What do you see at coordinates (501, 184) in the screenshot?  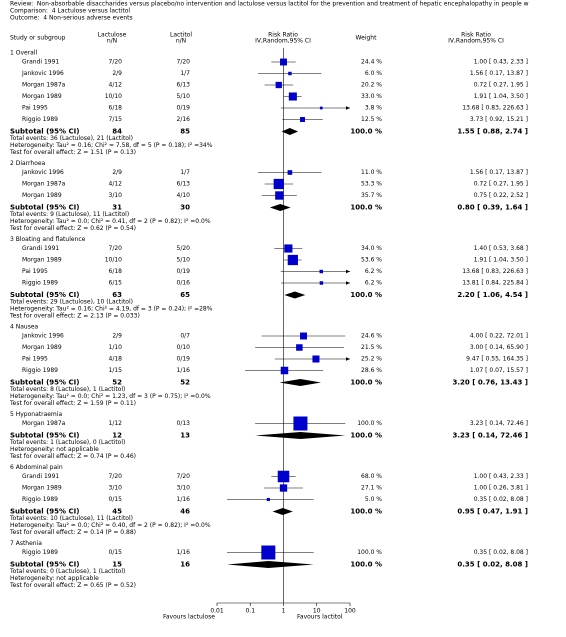 I see `risk-ratio: 0.72 [ 0.27, 1.95 ]` at bounding box center [501, 184].